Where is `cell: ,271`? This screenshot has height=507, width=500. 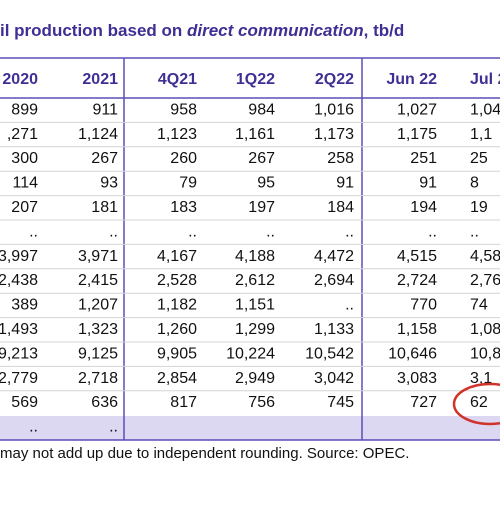
cell: ,271 is located at coordinates (22, 134).